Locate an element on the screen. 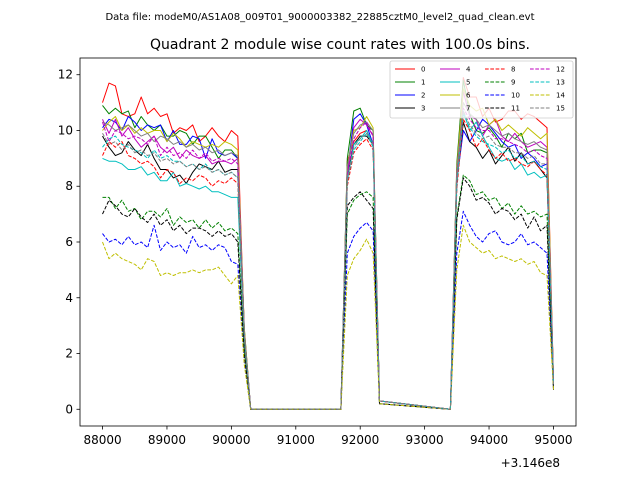  x-tick-label: 90000 is located at coordinates (231, 440).